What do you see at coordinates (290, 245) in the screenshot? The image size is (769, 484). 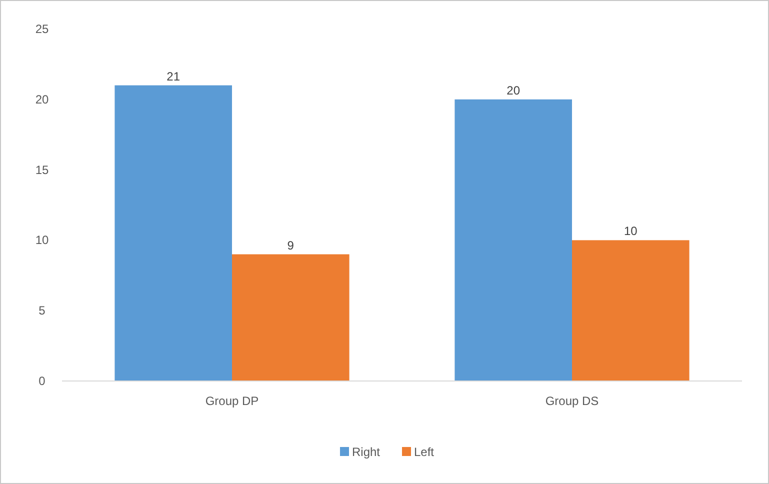 I see `data-label: 9` at bounding box center [290, 245].